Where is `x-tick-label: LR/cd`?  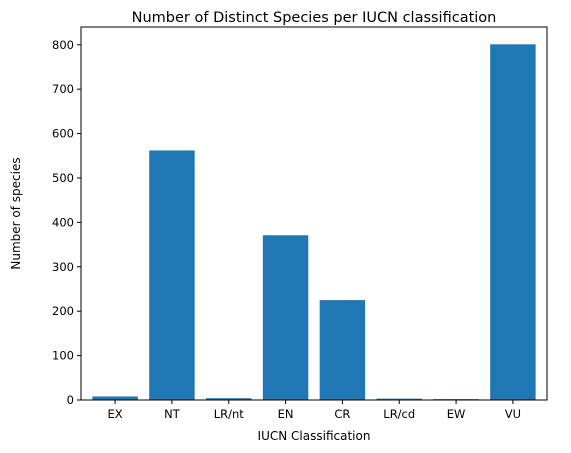
x-tick-label: LR/cd is located at coordinates (399, 414).